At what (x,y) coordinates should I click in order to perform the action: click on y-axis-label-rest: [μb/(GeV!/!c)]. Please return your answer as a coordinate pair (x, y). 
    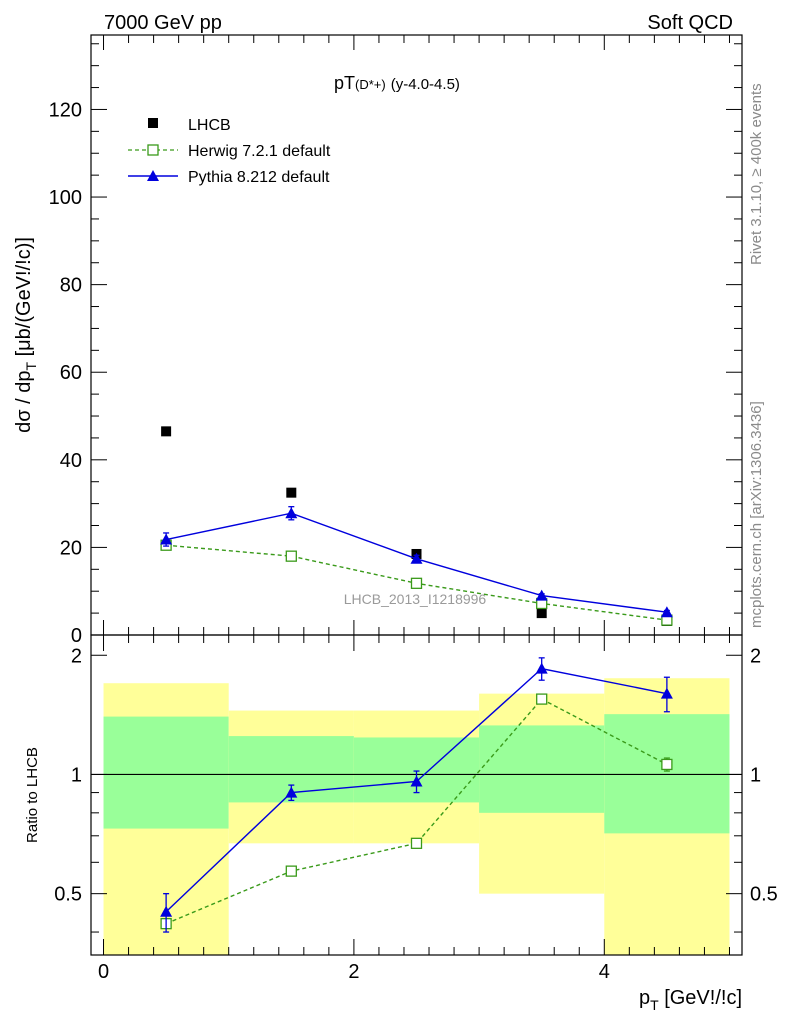
    Looking at the image, I should click on (24, 299).